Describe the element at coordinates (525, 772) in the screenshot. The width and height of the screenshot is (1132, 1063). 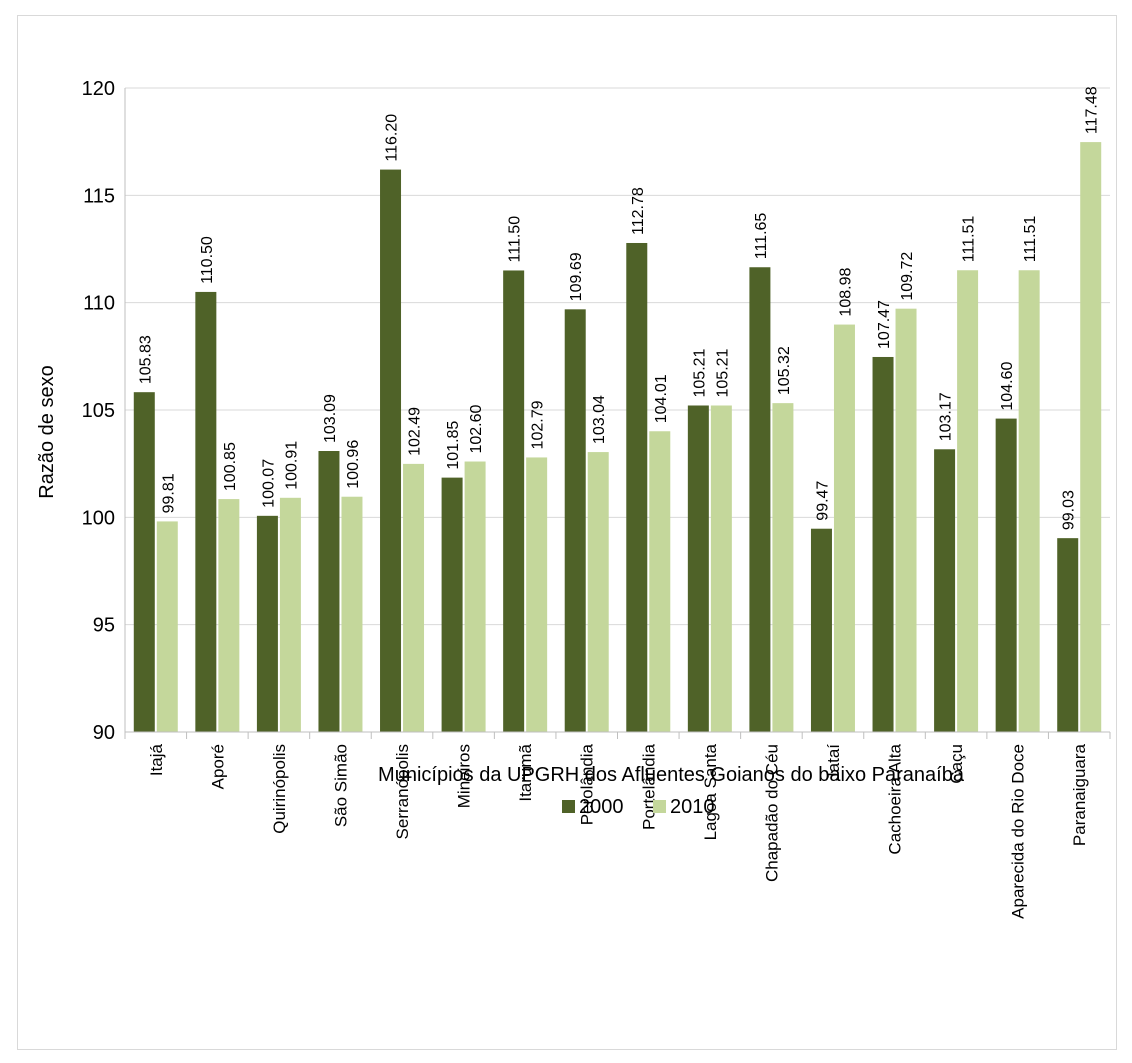
I see `x-tick-label: Itarumã` at that location.